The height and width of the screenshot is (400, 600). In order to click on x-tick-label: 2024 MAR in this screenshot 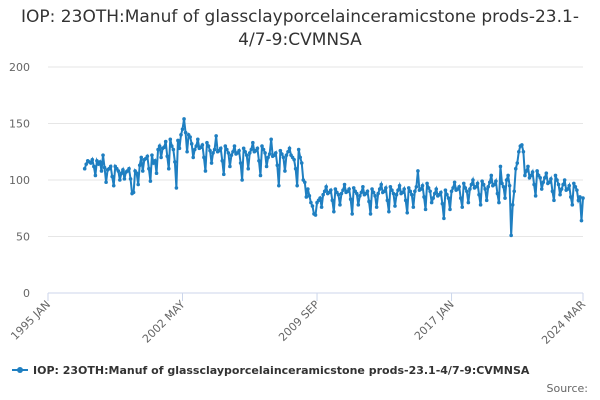, I will do `click(563, 322)`.